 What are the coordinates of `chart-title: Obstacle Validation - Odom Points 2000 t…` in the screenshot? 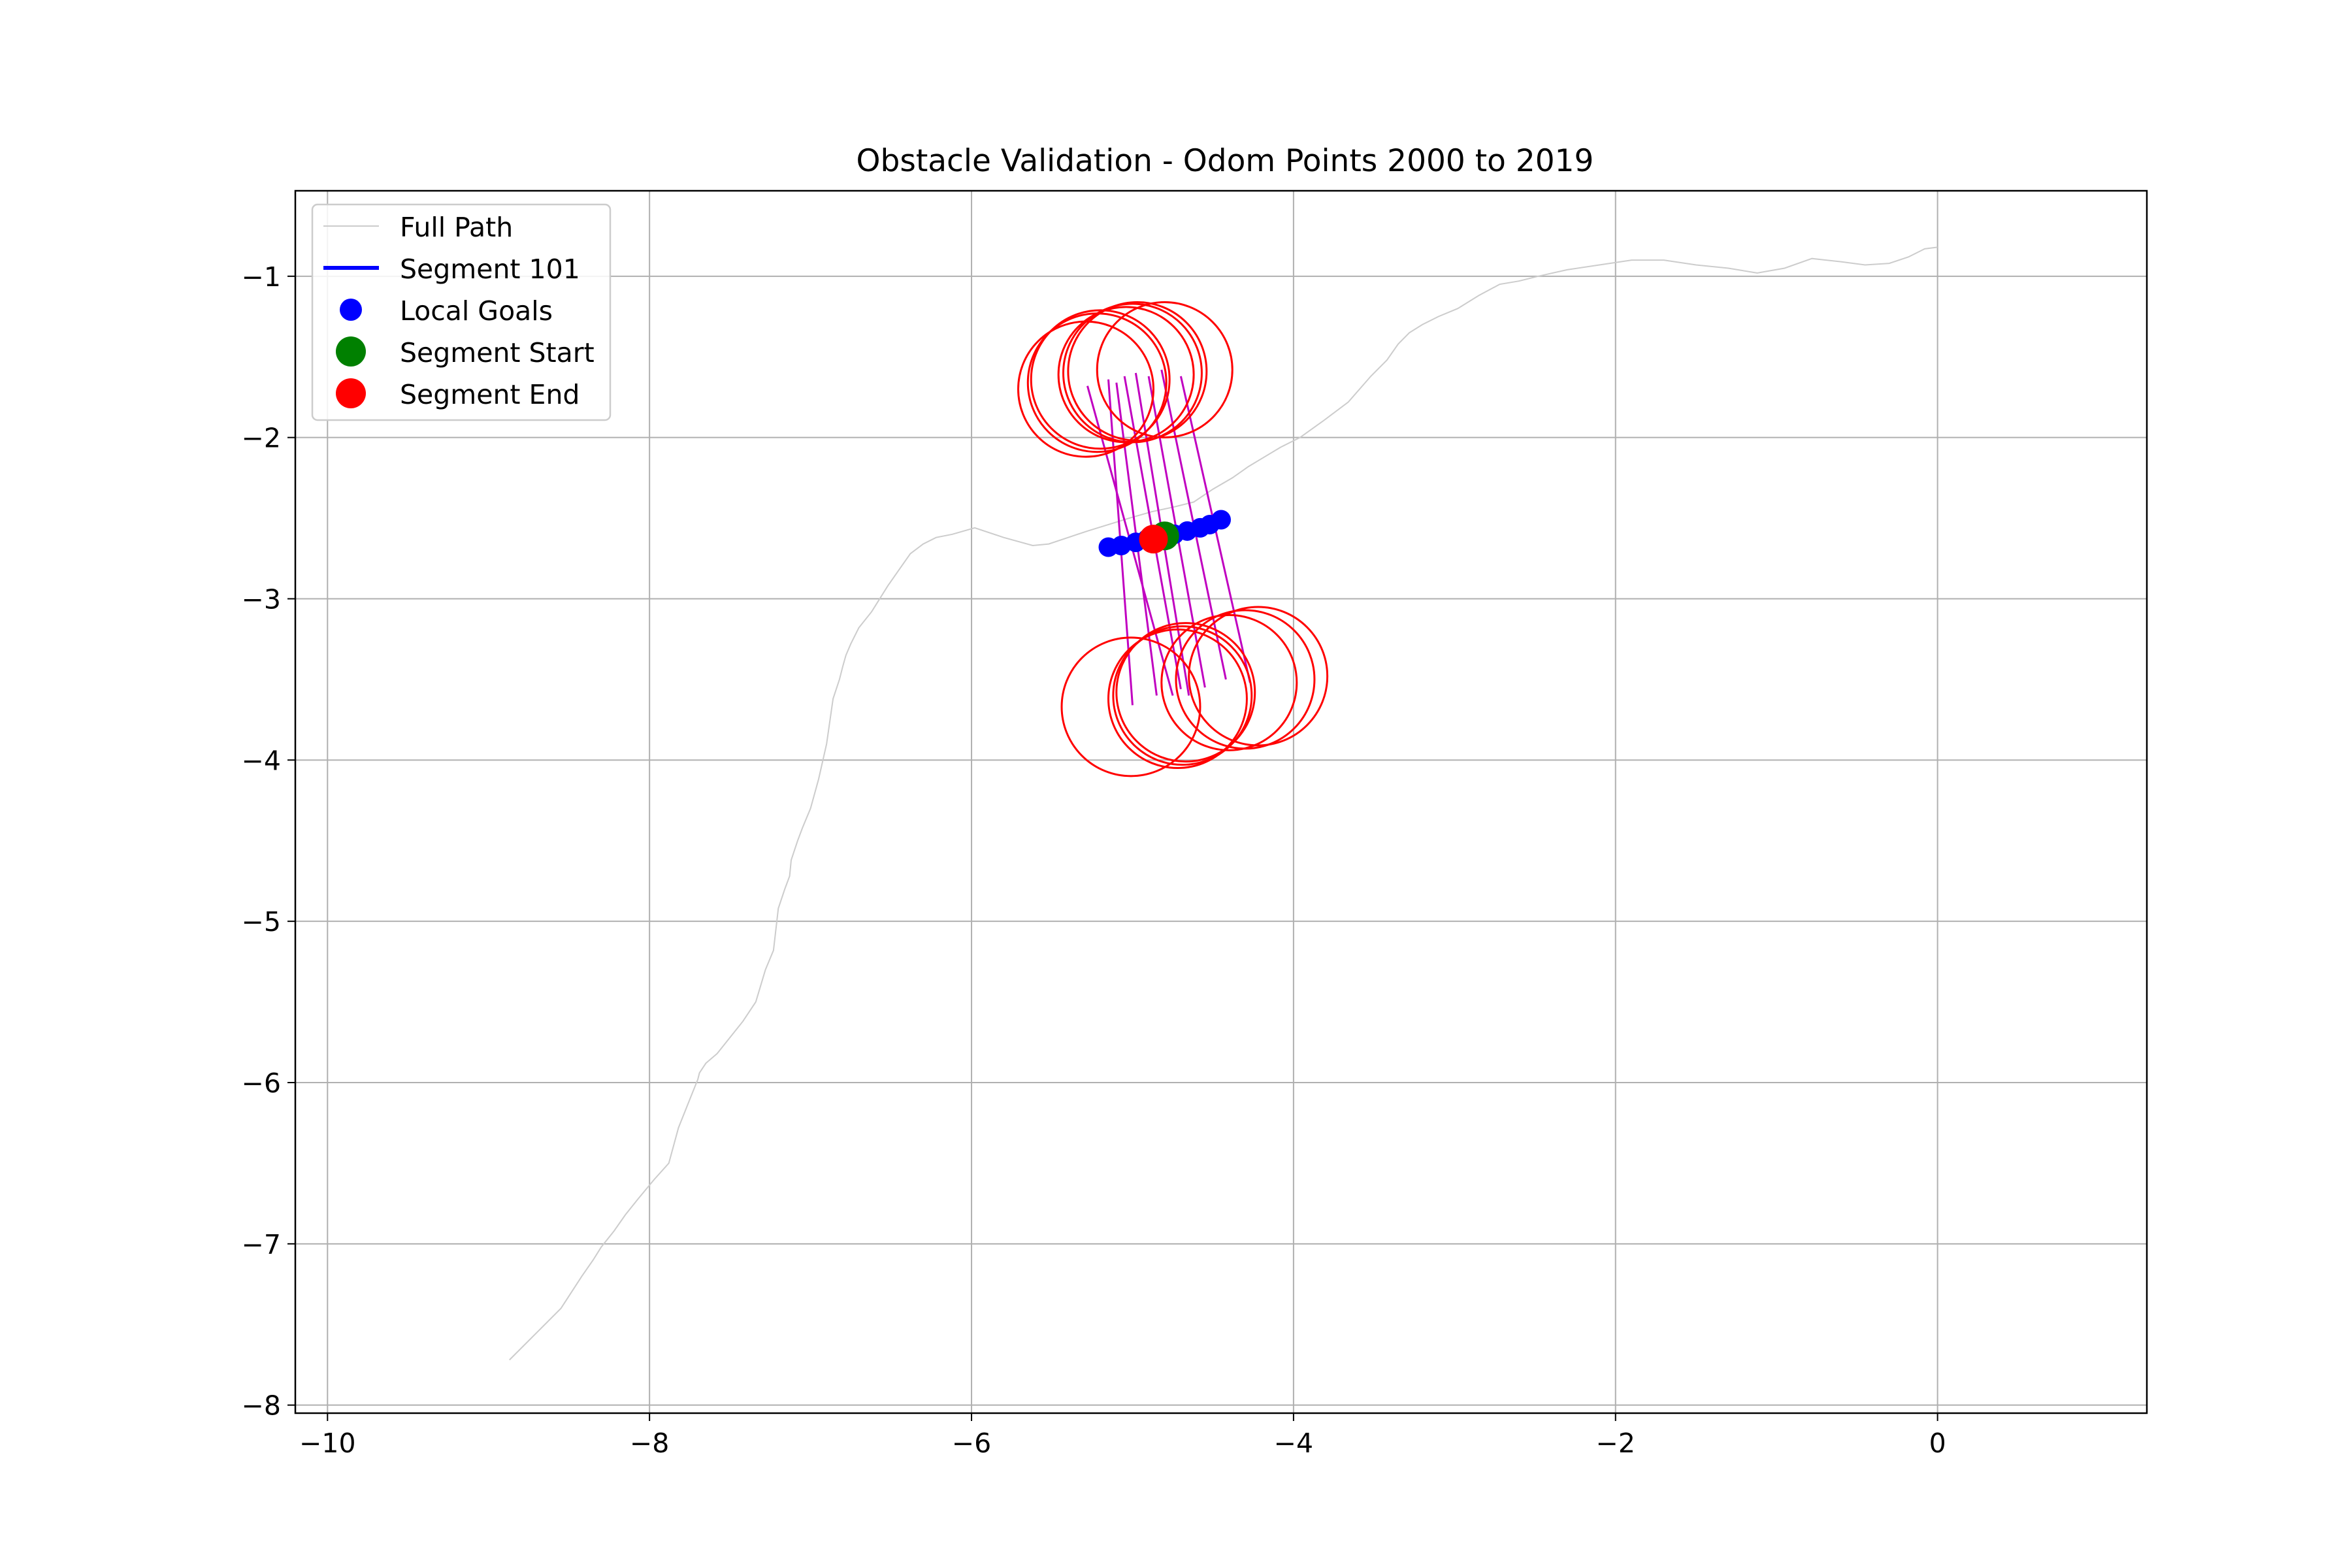 It's located at (1225, 161).